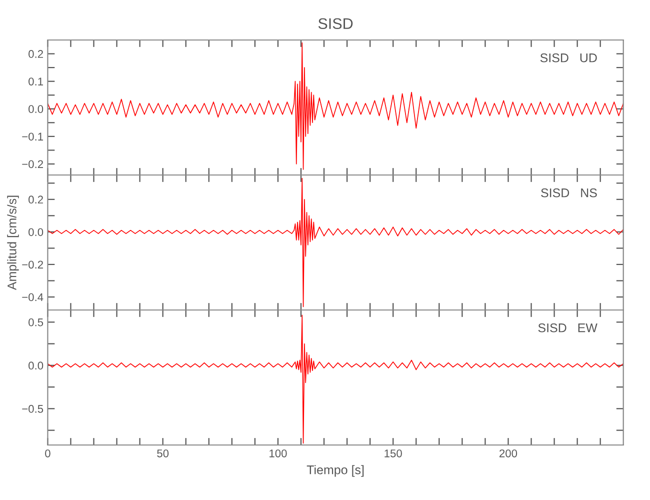 This screenshot has height=500, width=650. I want to click on annotation: SISD NS, so click(569, 193).